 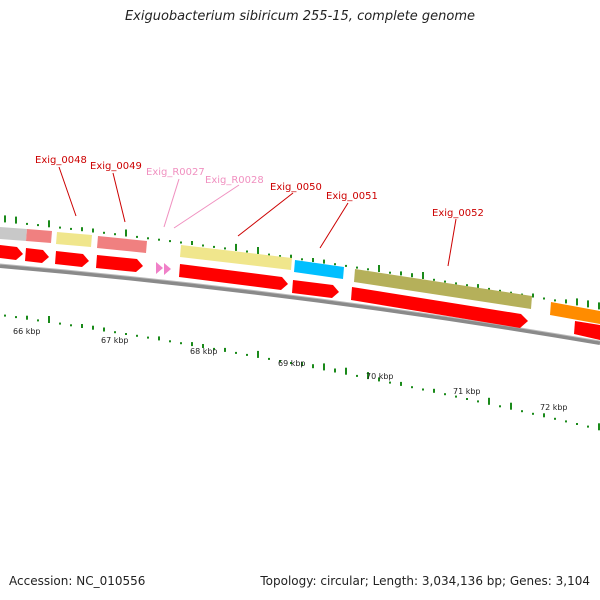 I want to click on scale-label: 68 kbp, so click(x=204, y=351).